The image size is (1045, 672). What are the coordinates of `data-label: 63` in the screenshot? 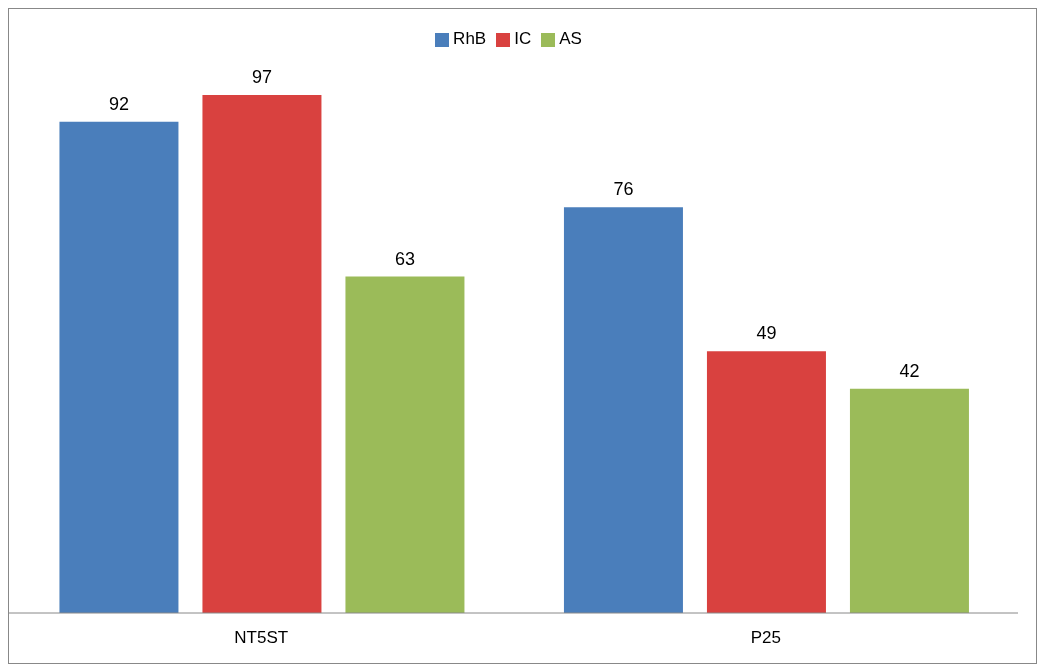 It's located at (404, 258).